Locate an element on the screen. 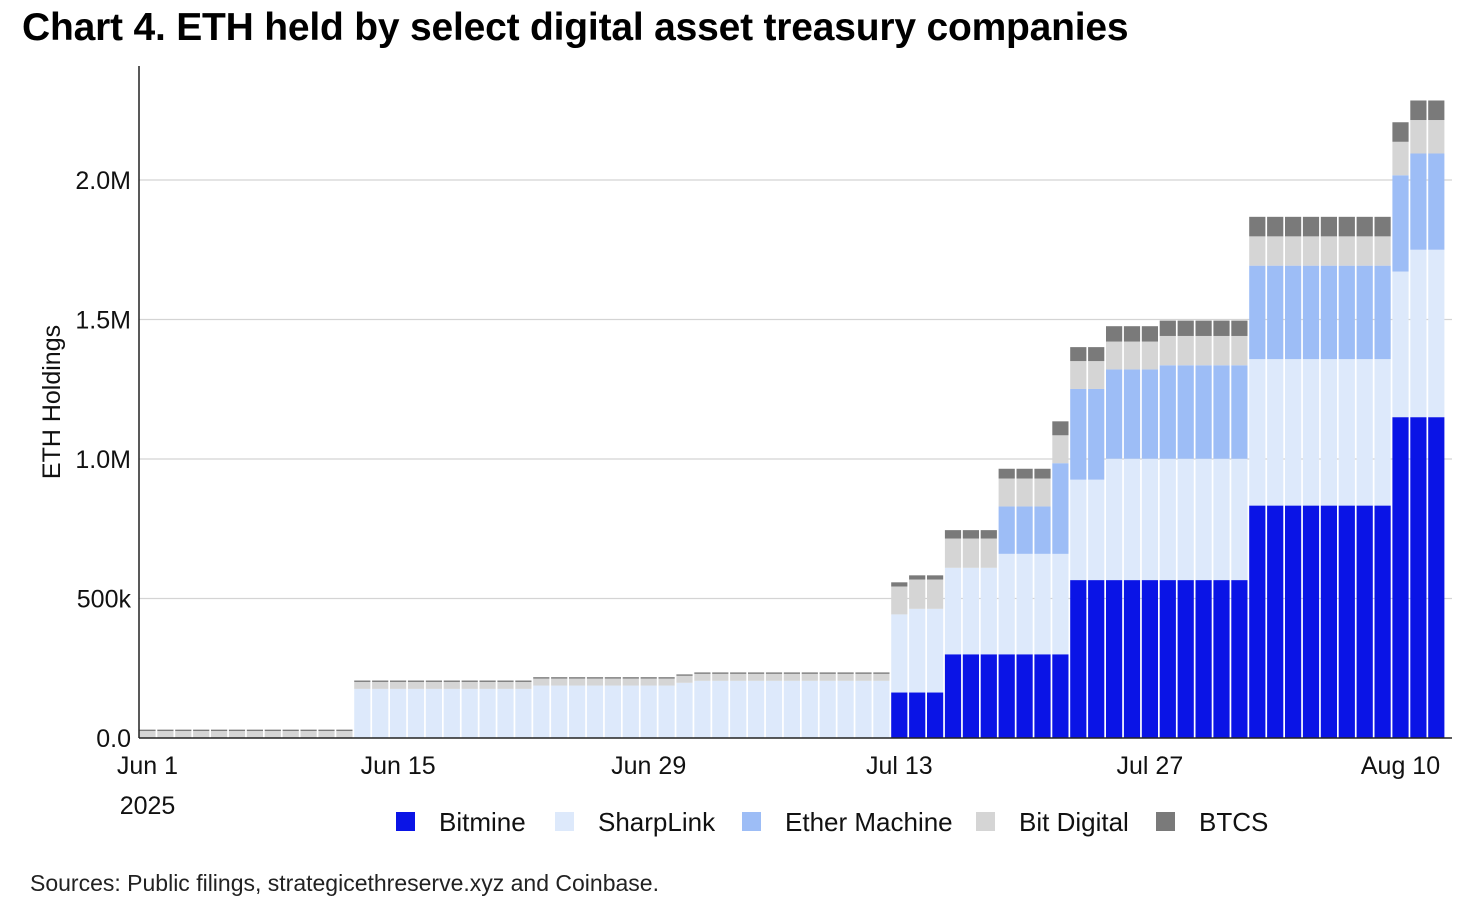  legend-label: Bitmine is located at coordinates (482, 822).